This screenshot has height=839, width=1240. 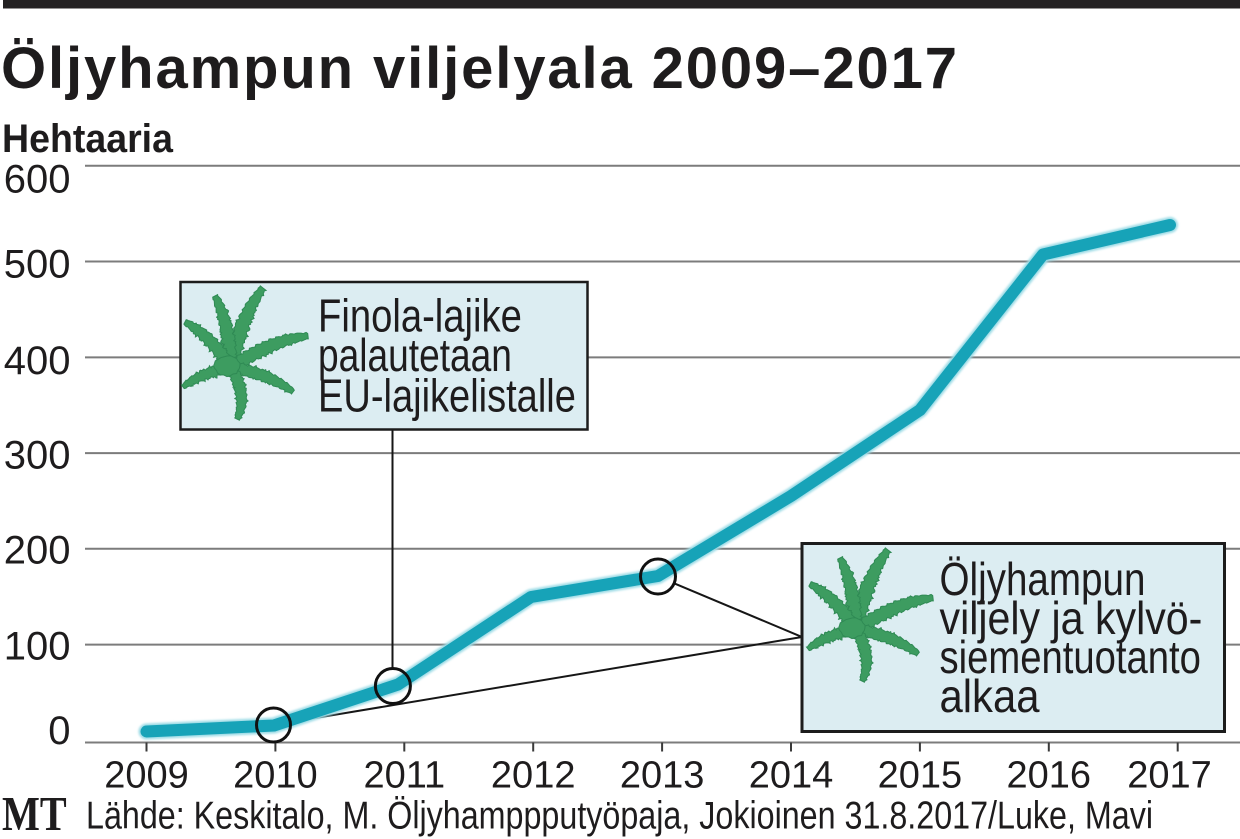 I want to click on svg-text: palautetaan, so click(x=415, y=355).